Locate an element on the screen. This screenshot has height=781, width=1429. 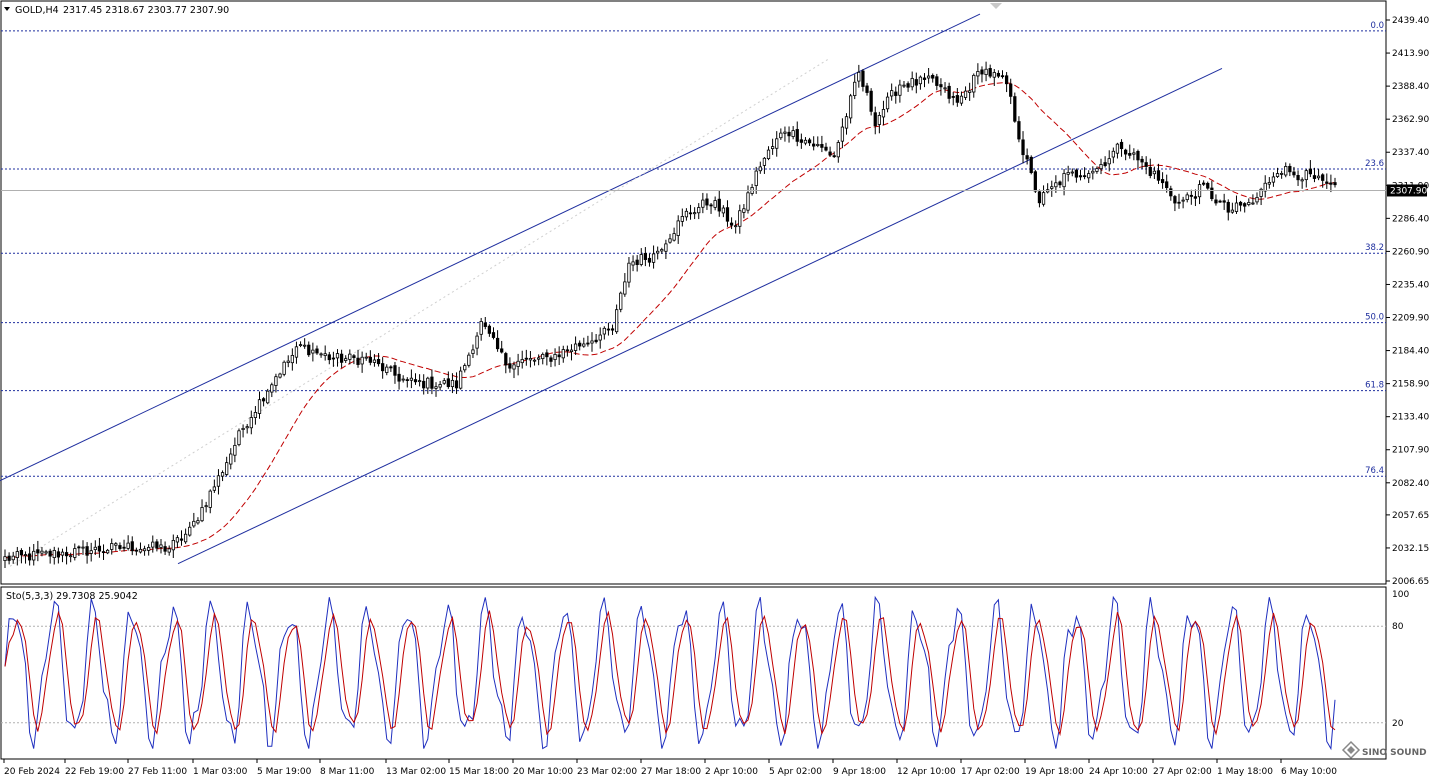
chart-shift-marker-icon is located at coordinates (996, 6).